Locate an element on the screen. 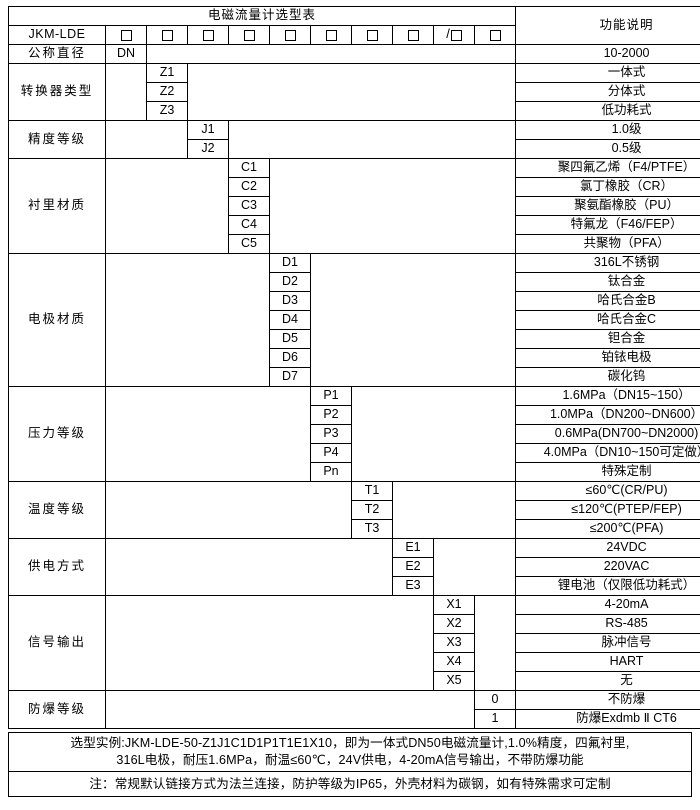  option-description: 聚氨酯橡胶（PU） is located at coordinates (607, 206).